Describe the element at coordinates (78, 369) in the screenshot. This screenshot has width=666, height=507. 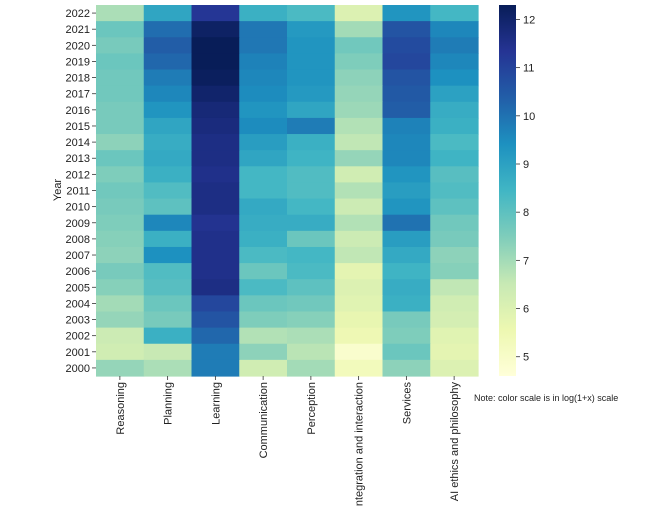
I see `y-tick-label: 2000` at that location.